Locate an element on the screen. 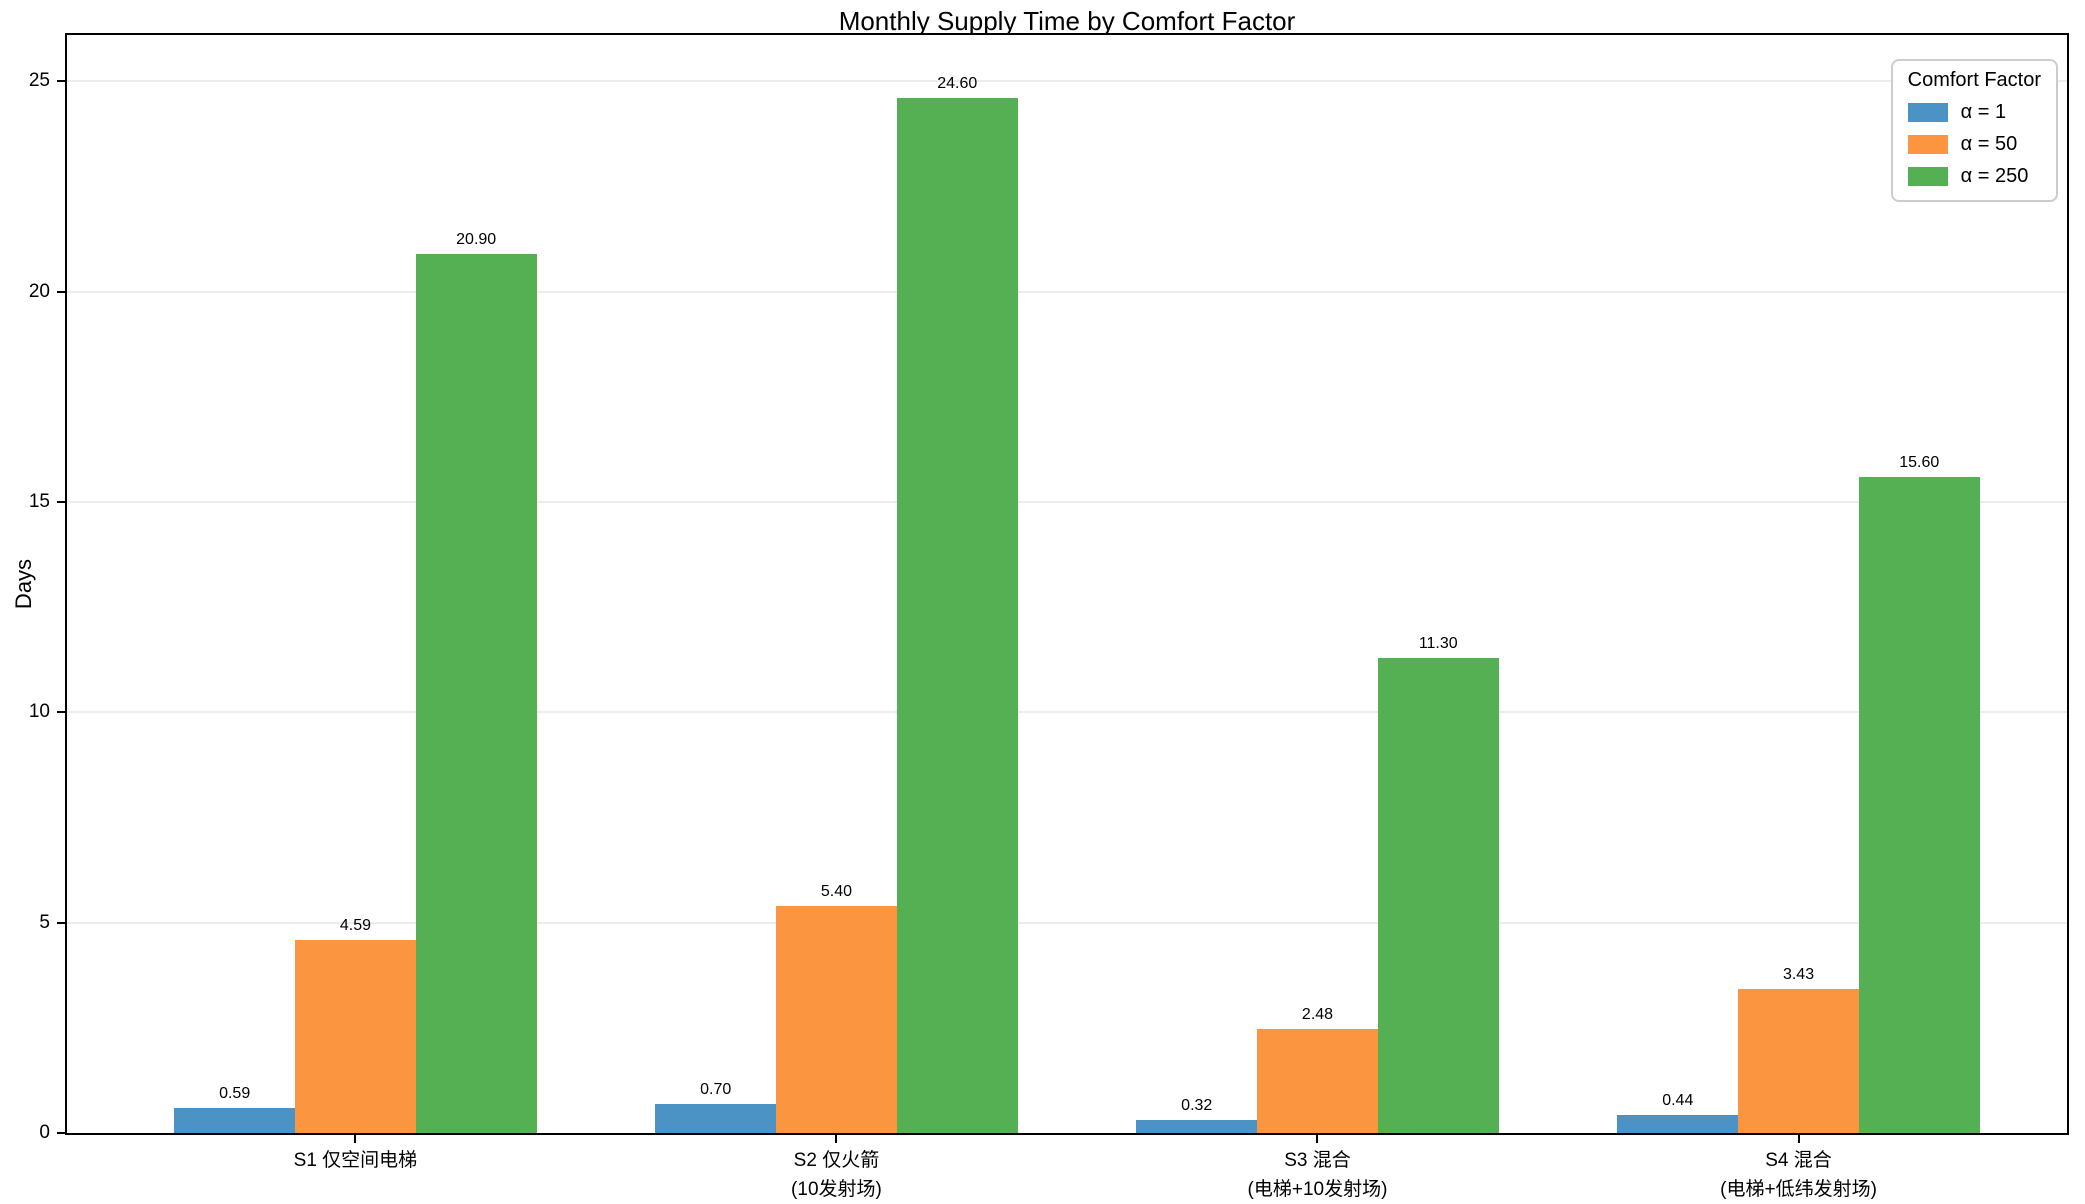 The height and width of the screenshot is (1204, 2085). bar-group4-series3 is located at coordinates (1919, 805).